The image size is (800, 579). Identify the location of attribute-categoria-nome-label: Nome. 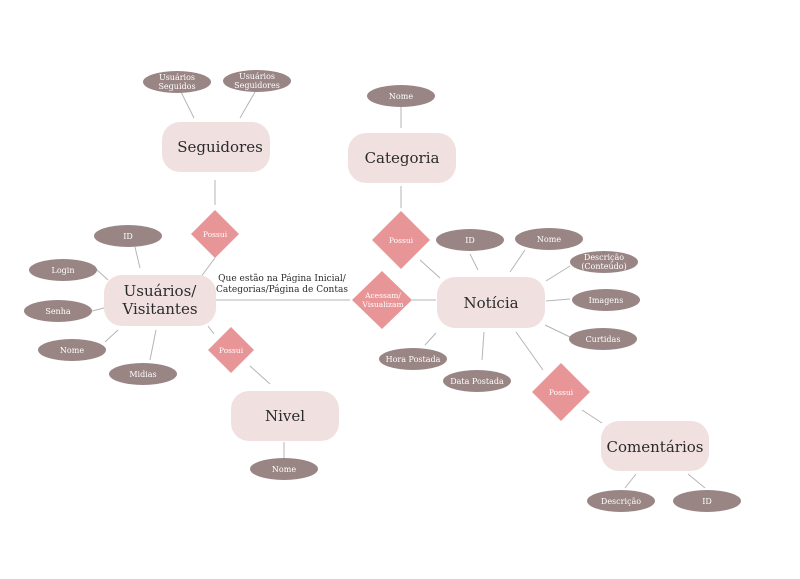
(401, 96).